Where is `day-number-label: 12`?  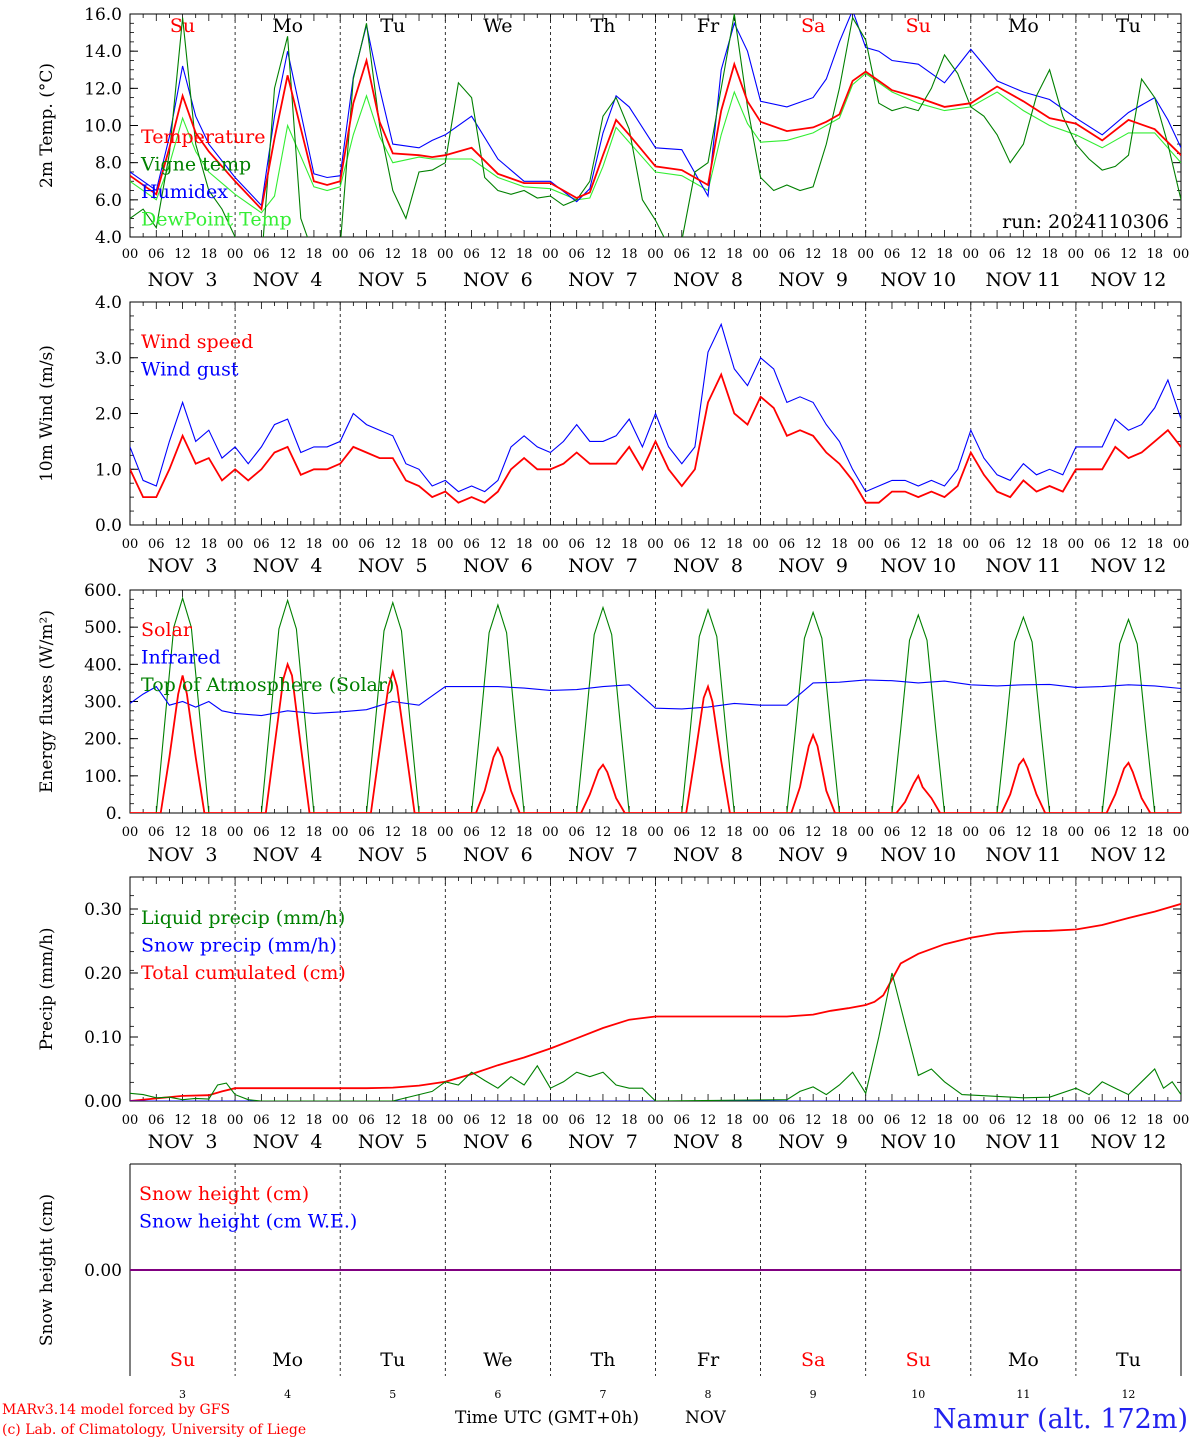 day-number-label: 12 is located at coordinates (1128, 1394).